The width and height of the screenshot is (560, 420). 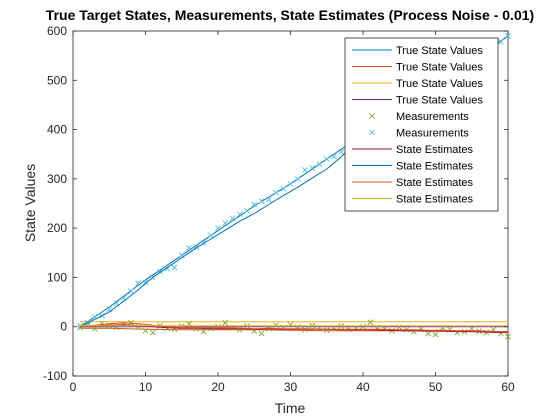 What do you see at coordinates (291, 387) in the screenshot?
I see `x-tick-label: 30` at bounding box center [291, 387].